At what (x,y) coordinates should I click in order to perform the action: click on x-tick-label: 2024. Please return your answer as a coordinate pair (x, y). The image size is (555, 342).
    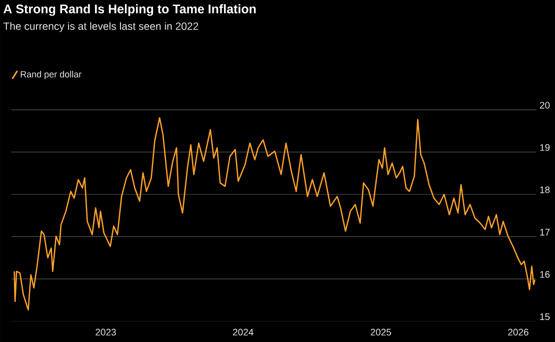
    Looking at the image, I should click on (243, 332).